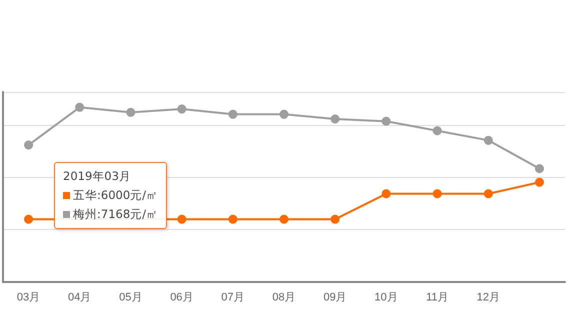 This screenshot has width=576, height=324. Describe the element at coordinates (488, 298) in the screenshot. I see `x-tick-label: 12月` at that location.